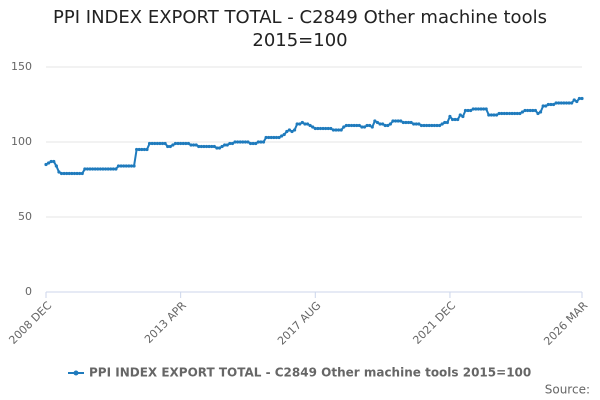  I want to click on y-tick-label: 50, so click(25, 216).